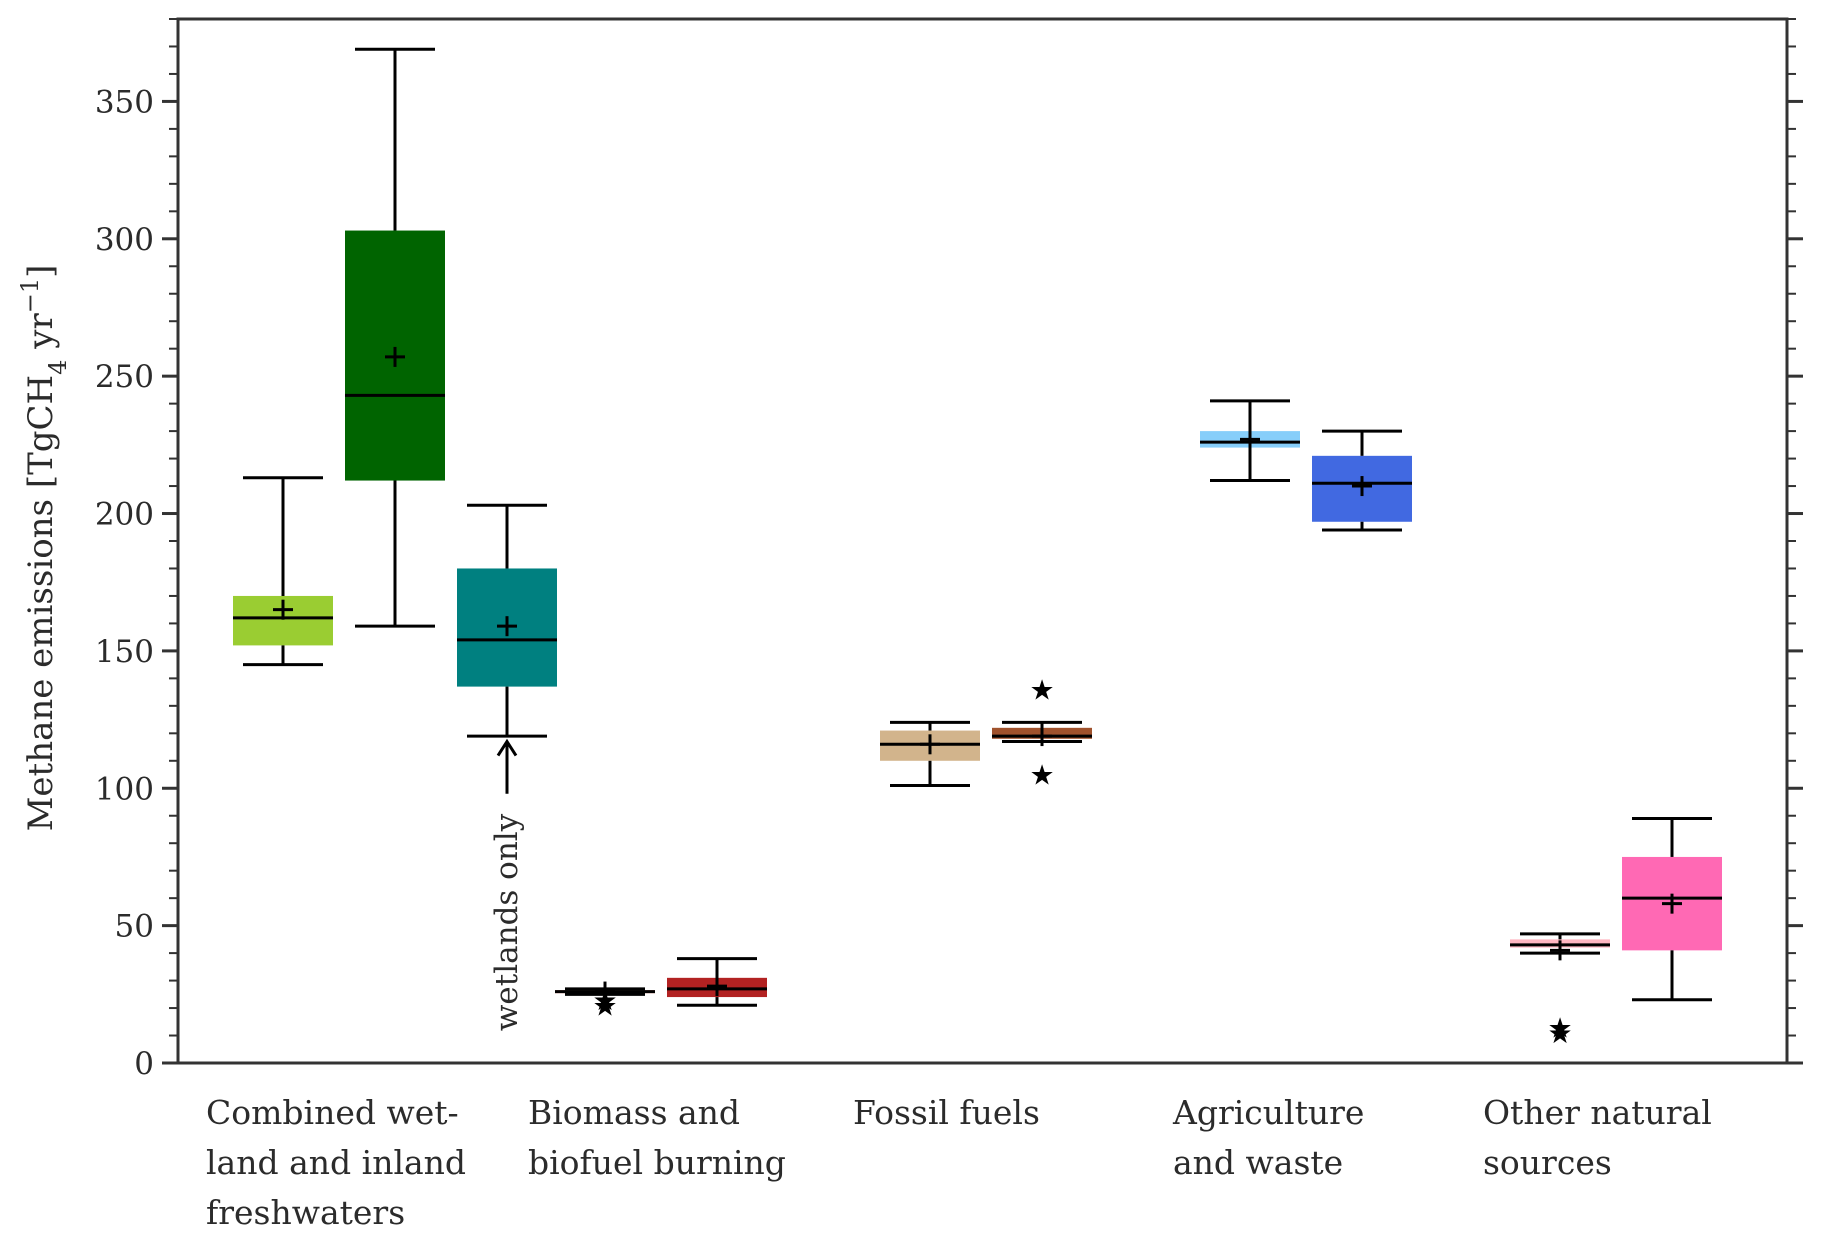  What do you see at coordinates (657, 1162) in the screenshot?
I see `category-label: biofuel burning` at bounding box center [657, 1162].